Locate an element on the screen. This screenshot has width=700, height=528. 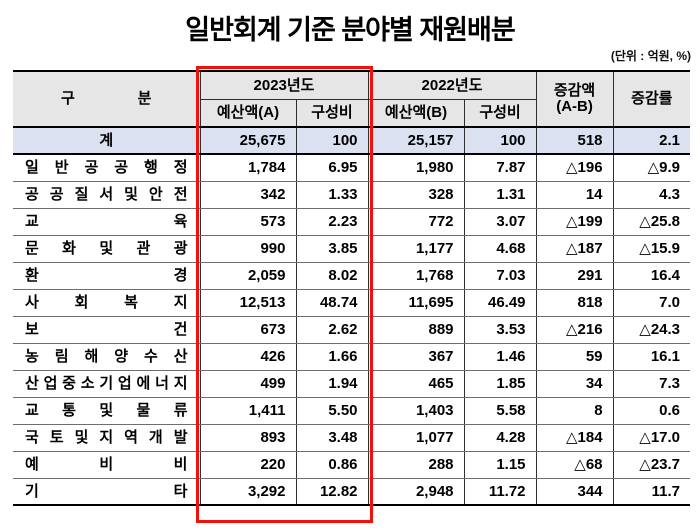
value-cell: 11.72 is located at coordinates (500, 492).